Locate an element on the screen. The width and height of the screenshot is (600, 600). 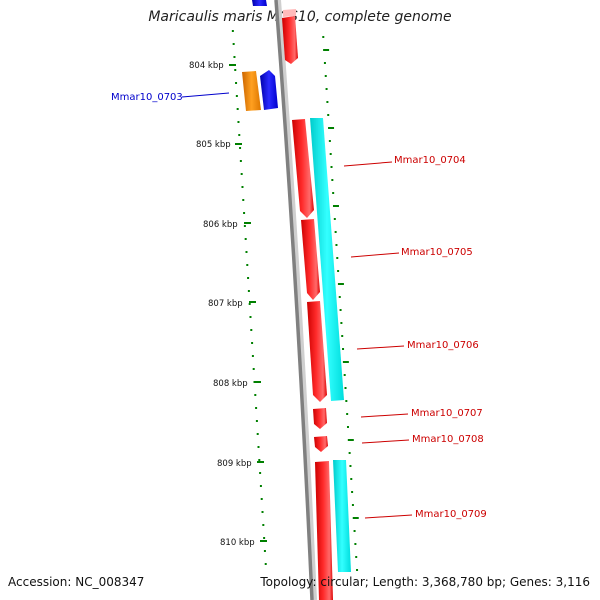
ruler-tick-label: 810 kbp is located at coordinates (237, 543).